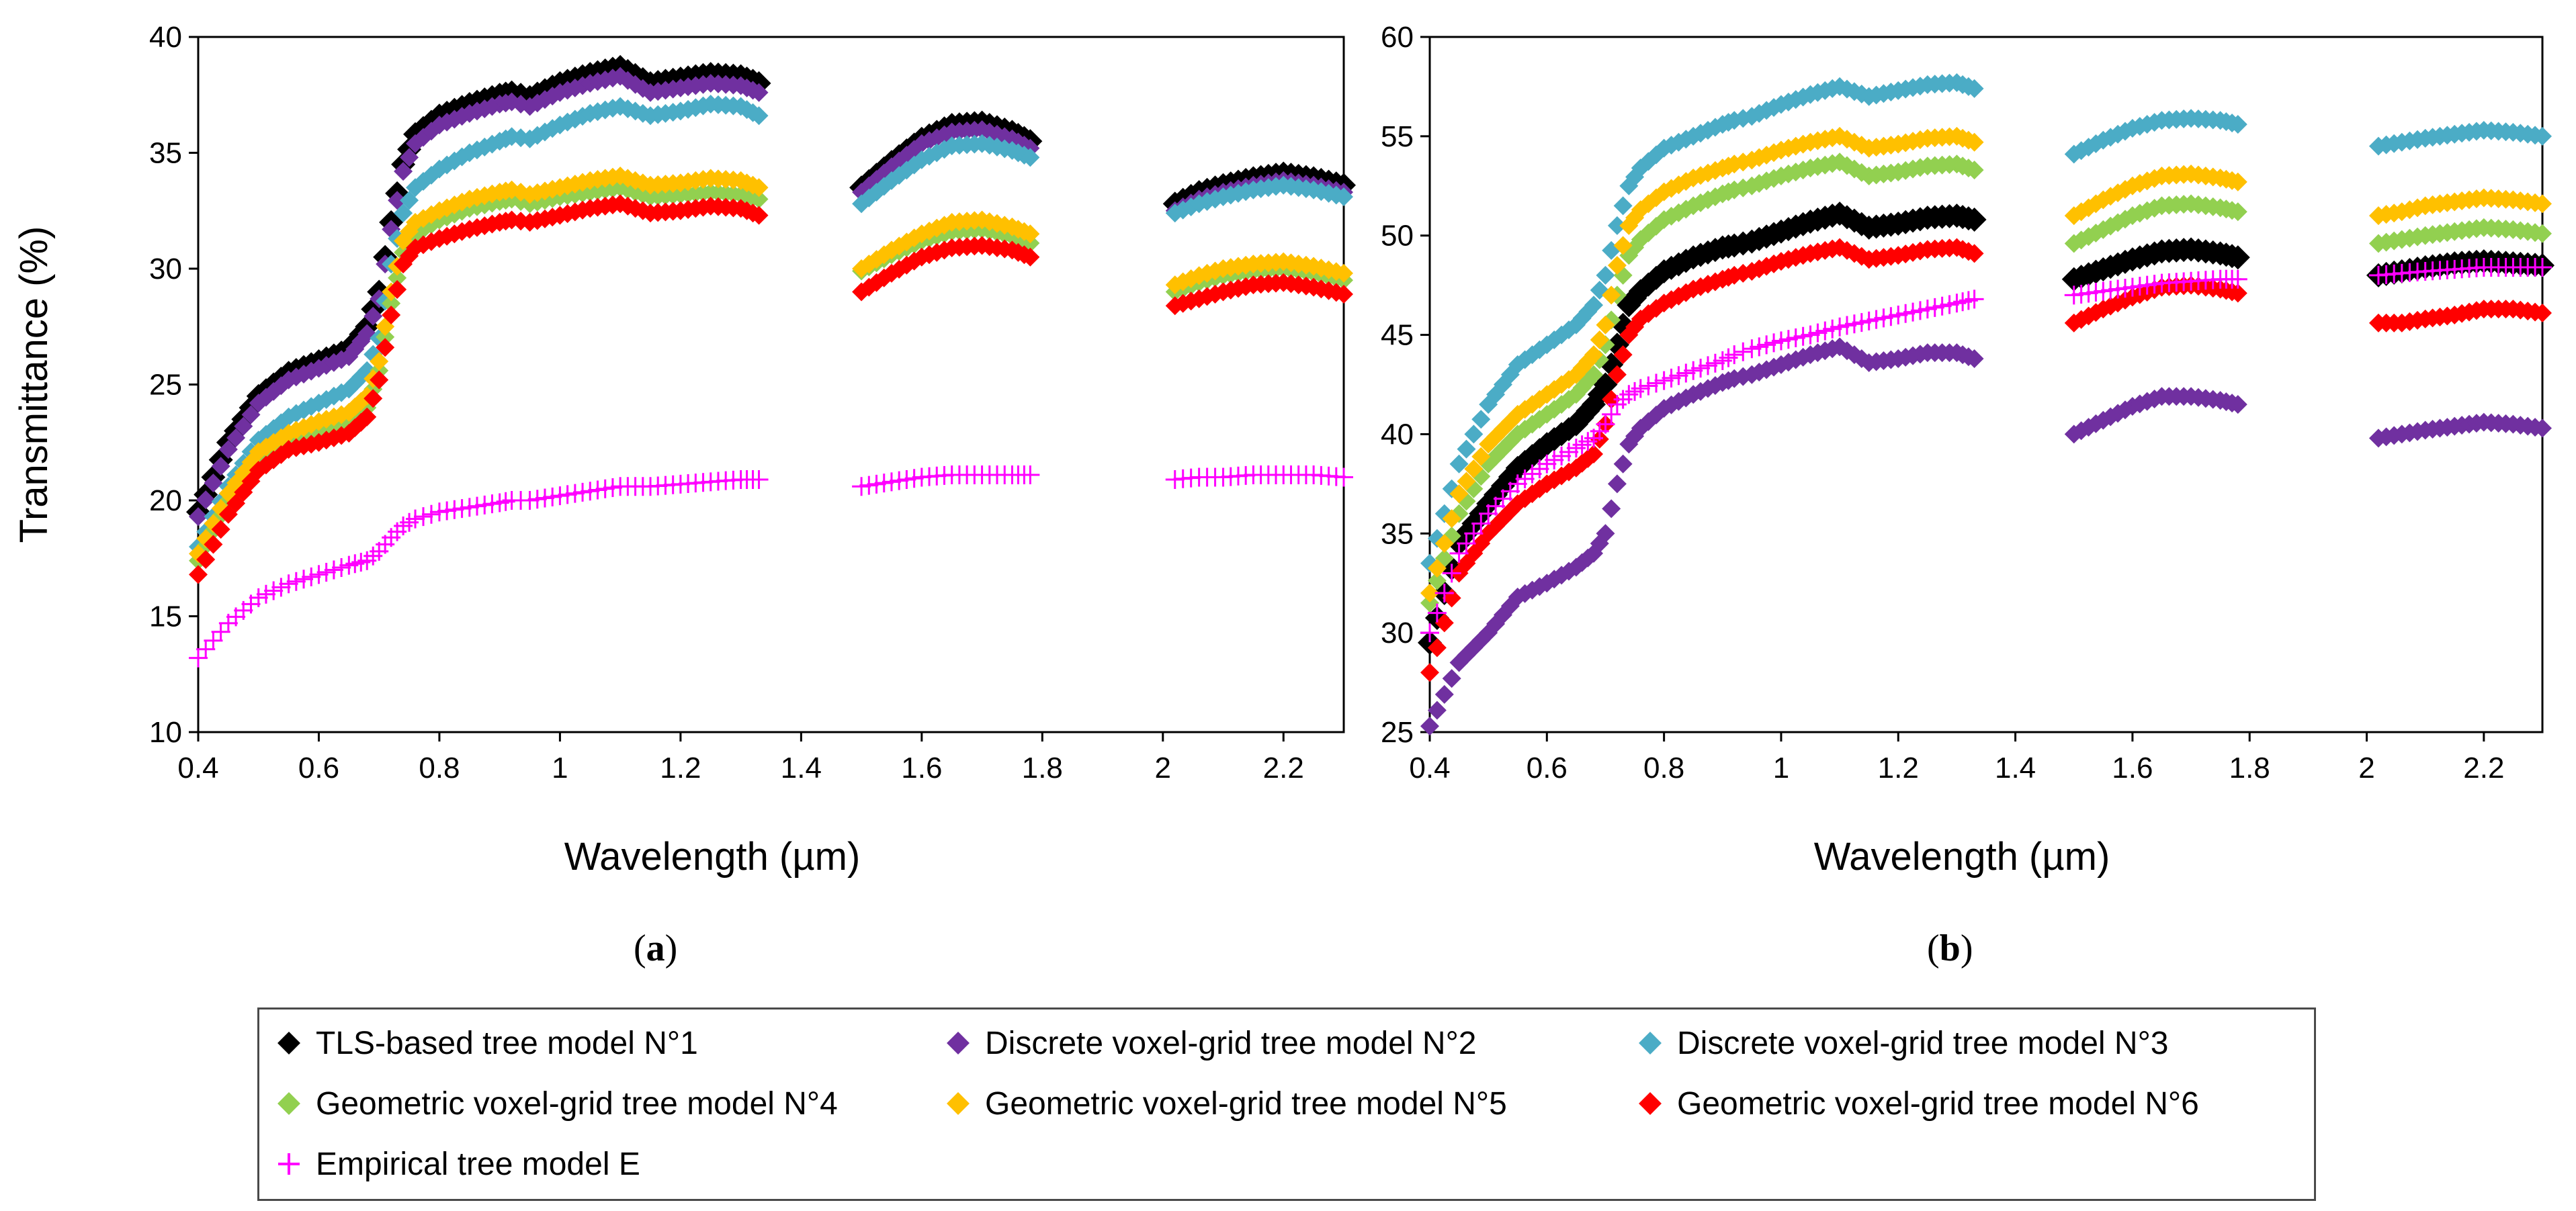 Image resolution: width=2576 pixels, height=1211 pixels. I want to click on x-tick-label: 2.2, so click(1283, 768).